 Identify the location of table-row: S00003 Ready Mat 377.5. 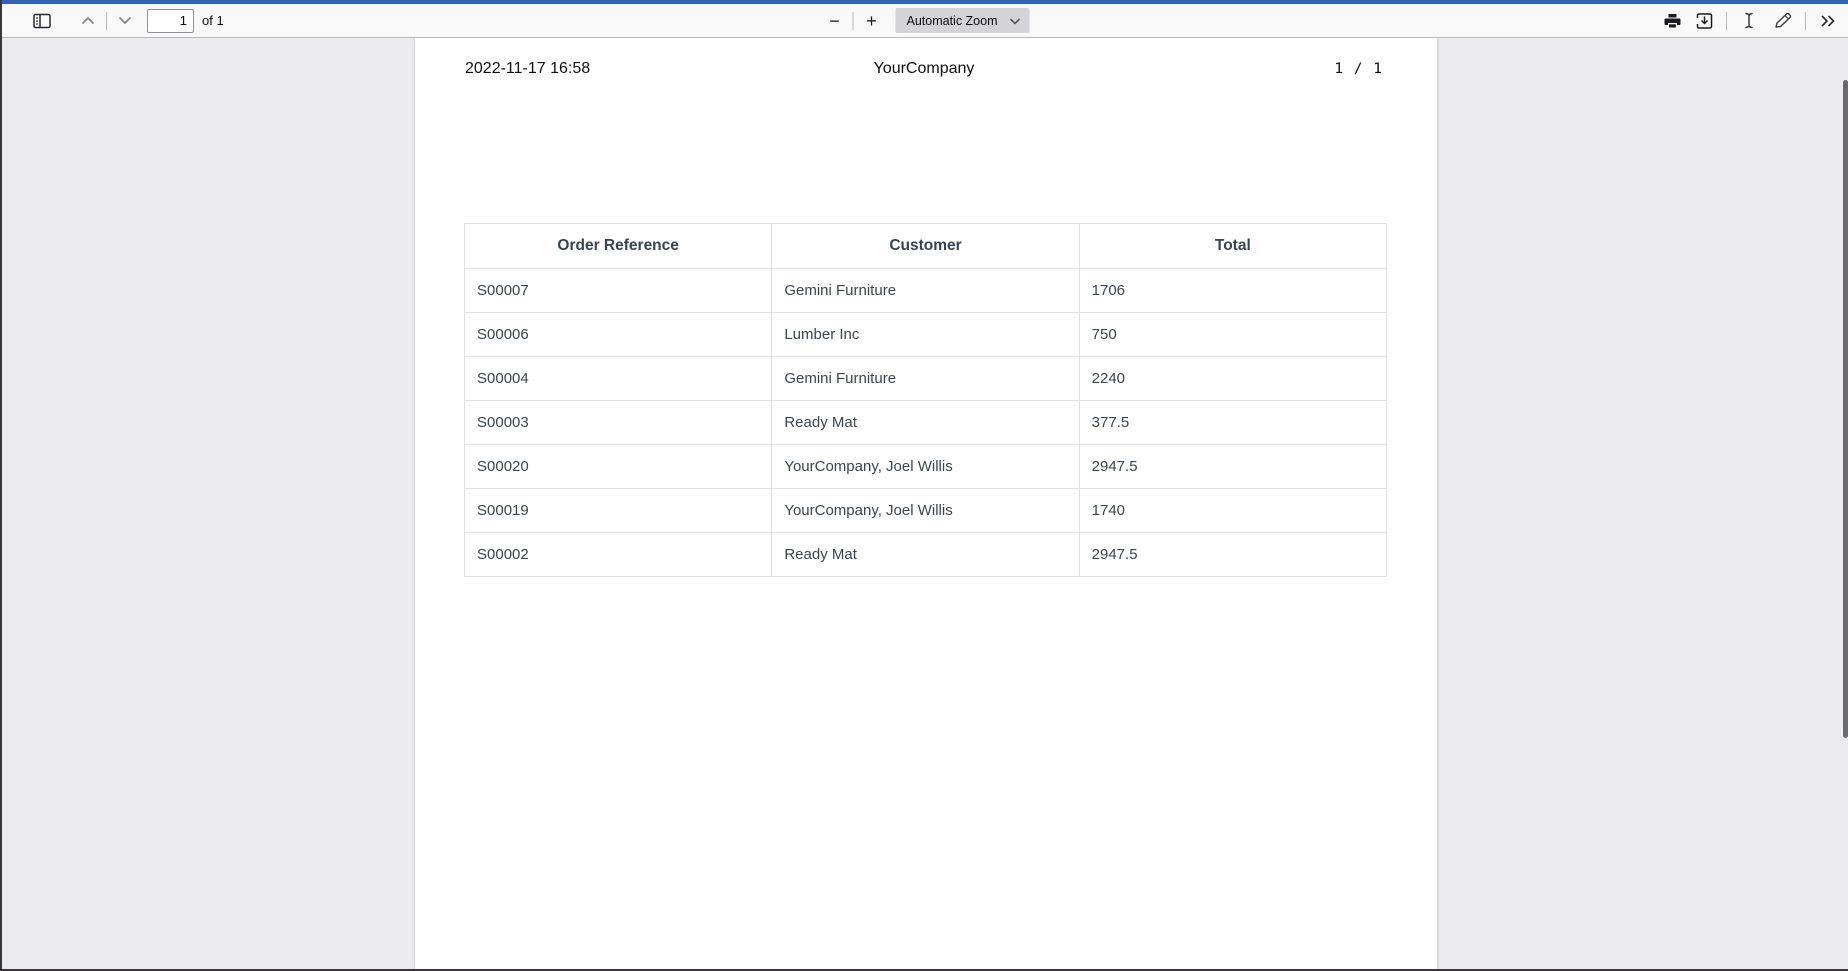
(925, 422).